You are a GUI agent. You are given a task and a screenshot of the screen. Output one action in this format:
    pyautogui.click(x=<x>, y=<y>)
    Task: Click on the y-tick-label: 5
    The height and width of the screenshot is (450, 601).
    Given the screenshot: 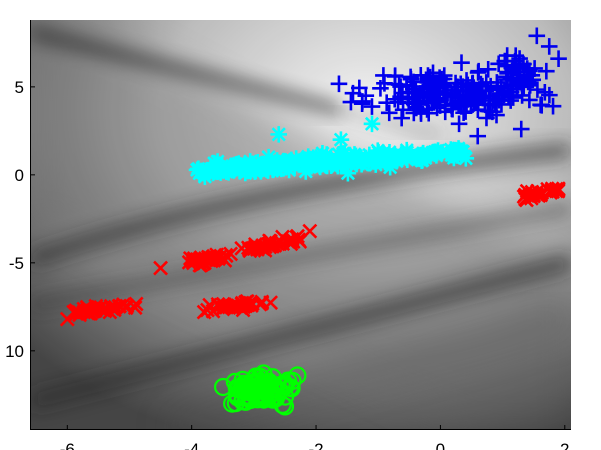 What is the action you would take?
    pyautogui.click(x=19, y=87)
    